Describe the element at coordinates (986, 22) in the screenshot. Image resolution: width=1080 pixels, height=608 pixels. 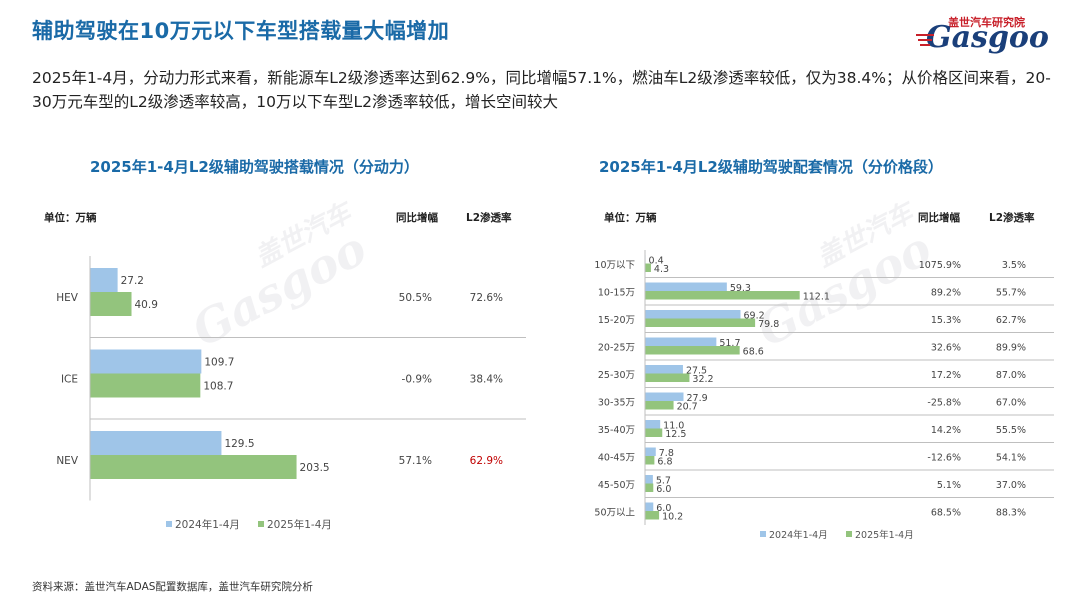
I see `logo-text-cn: 盖世汽车研究院` at that location.